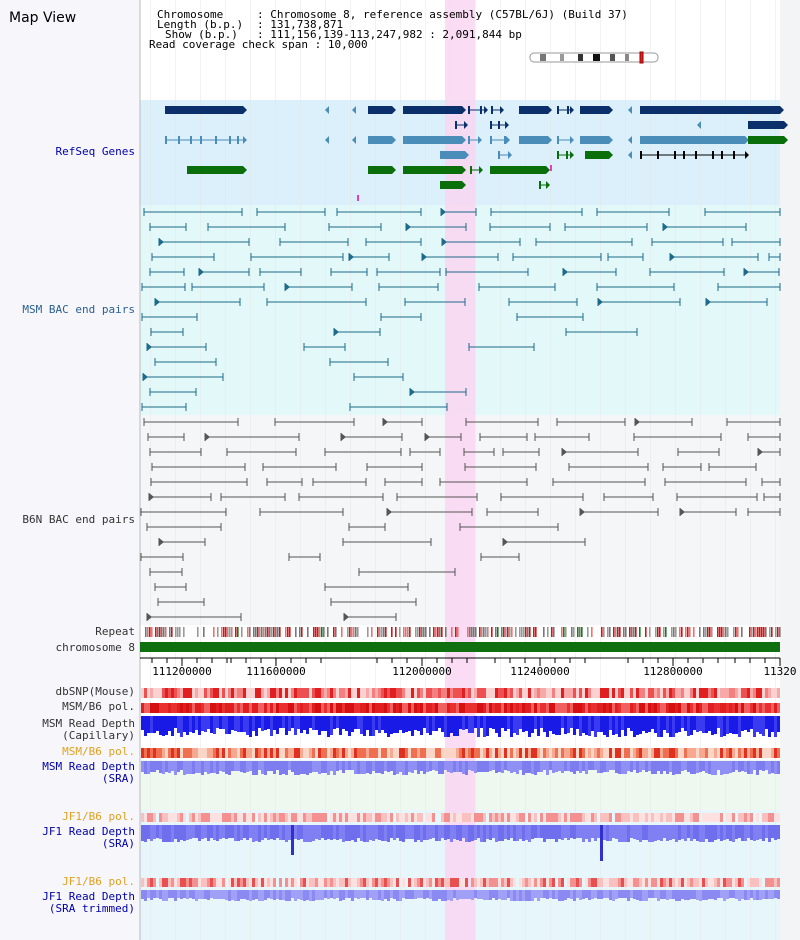 The image size is (800, 940). Describe the element at coordinates (476, 153) in the screenshot. I see `refseq-genes` at that location.